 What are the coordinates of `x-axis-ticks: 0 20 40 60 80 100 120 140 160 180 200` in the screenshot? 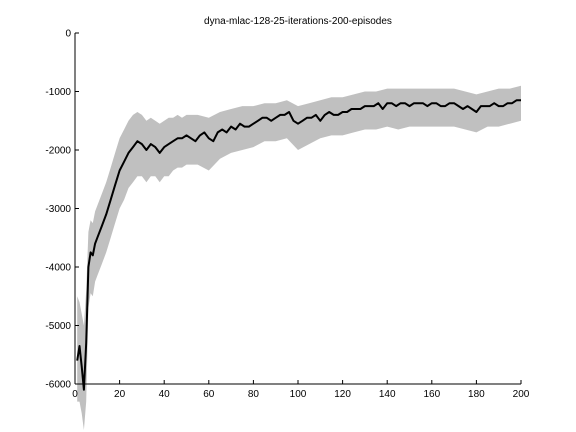 It's located at (301, 390).